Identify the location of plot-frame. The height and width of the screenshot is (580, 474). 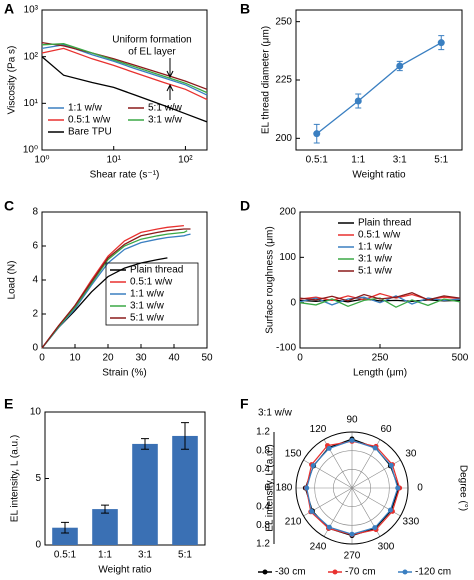
(124, 80).